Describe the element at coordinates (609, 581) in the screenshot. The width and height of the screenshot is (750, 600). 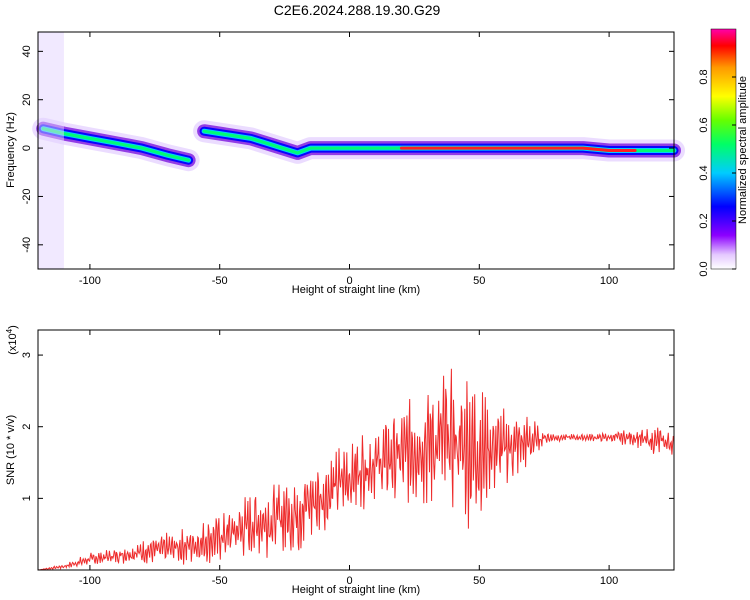
I see `snr-x-tick-label: 100` at that location.